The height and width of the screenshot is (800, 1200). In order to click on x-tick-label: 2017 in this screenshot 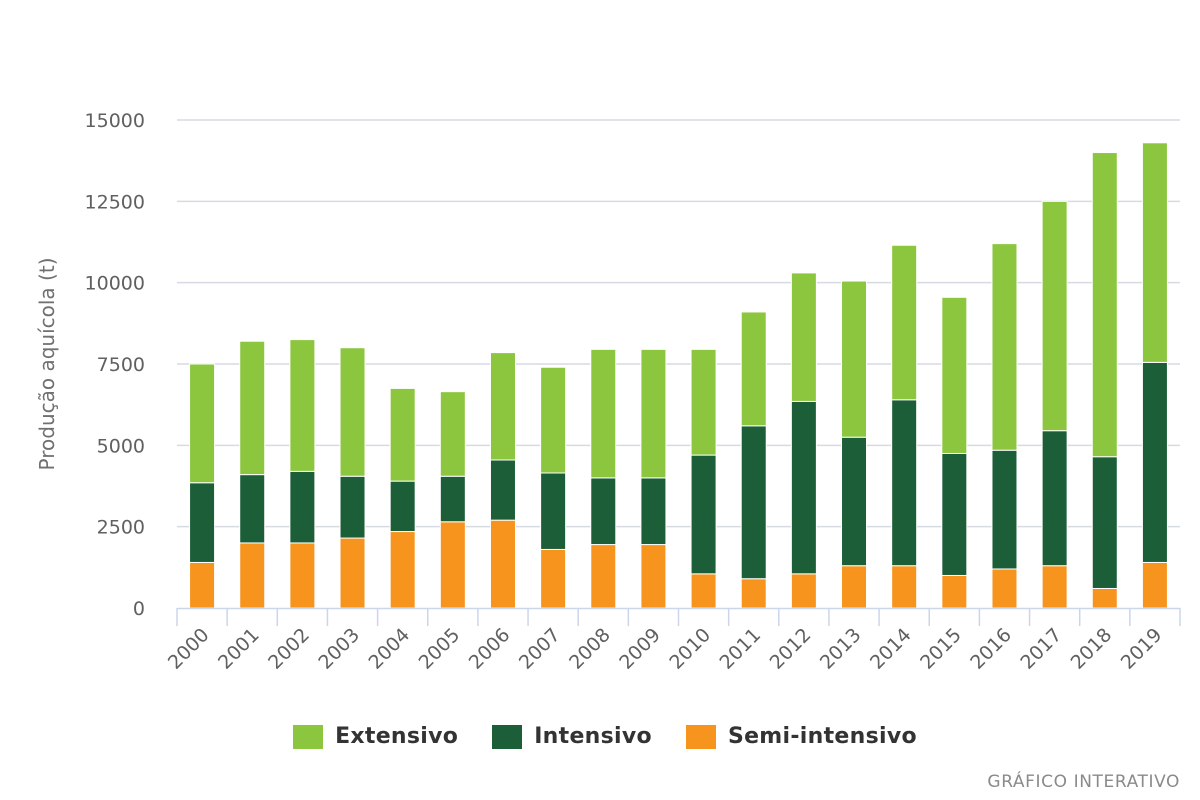, I will do `click(1041, 649)`.